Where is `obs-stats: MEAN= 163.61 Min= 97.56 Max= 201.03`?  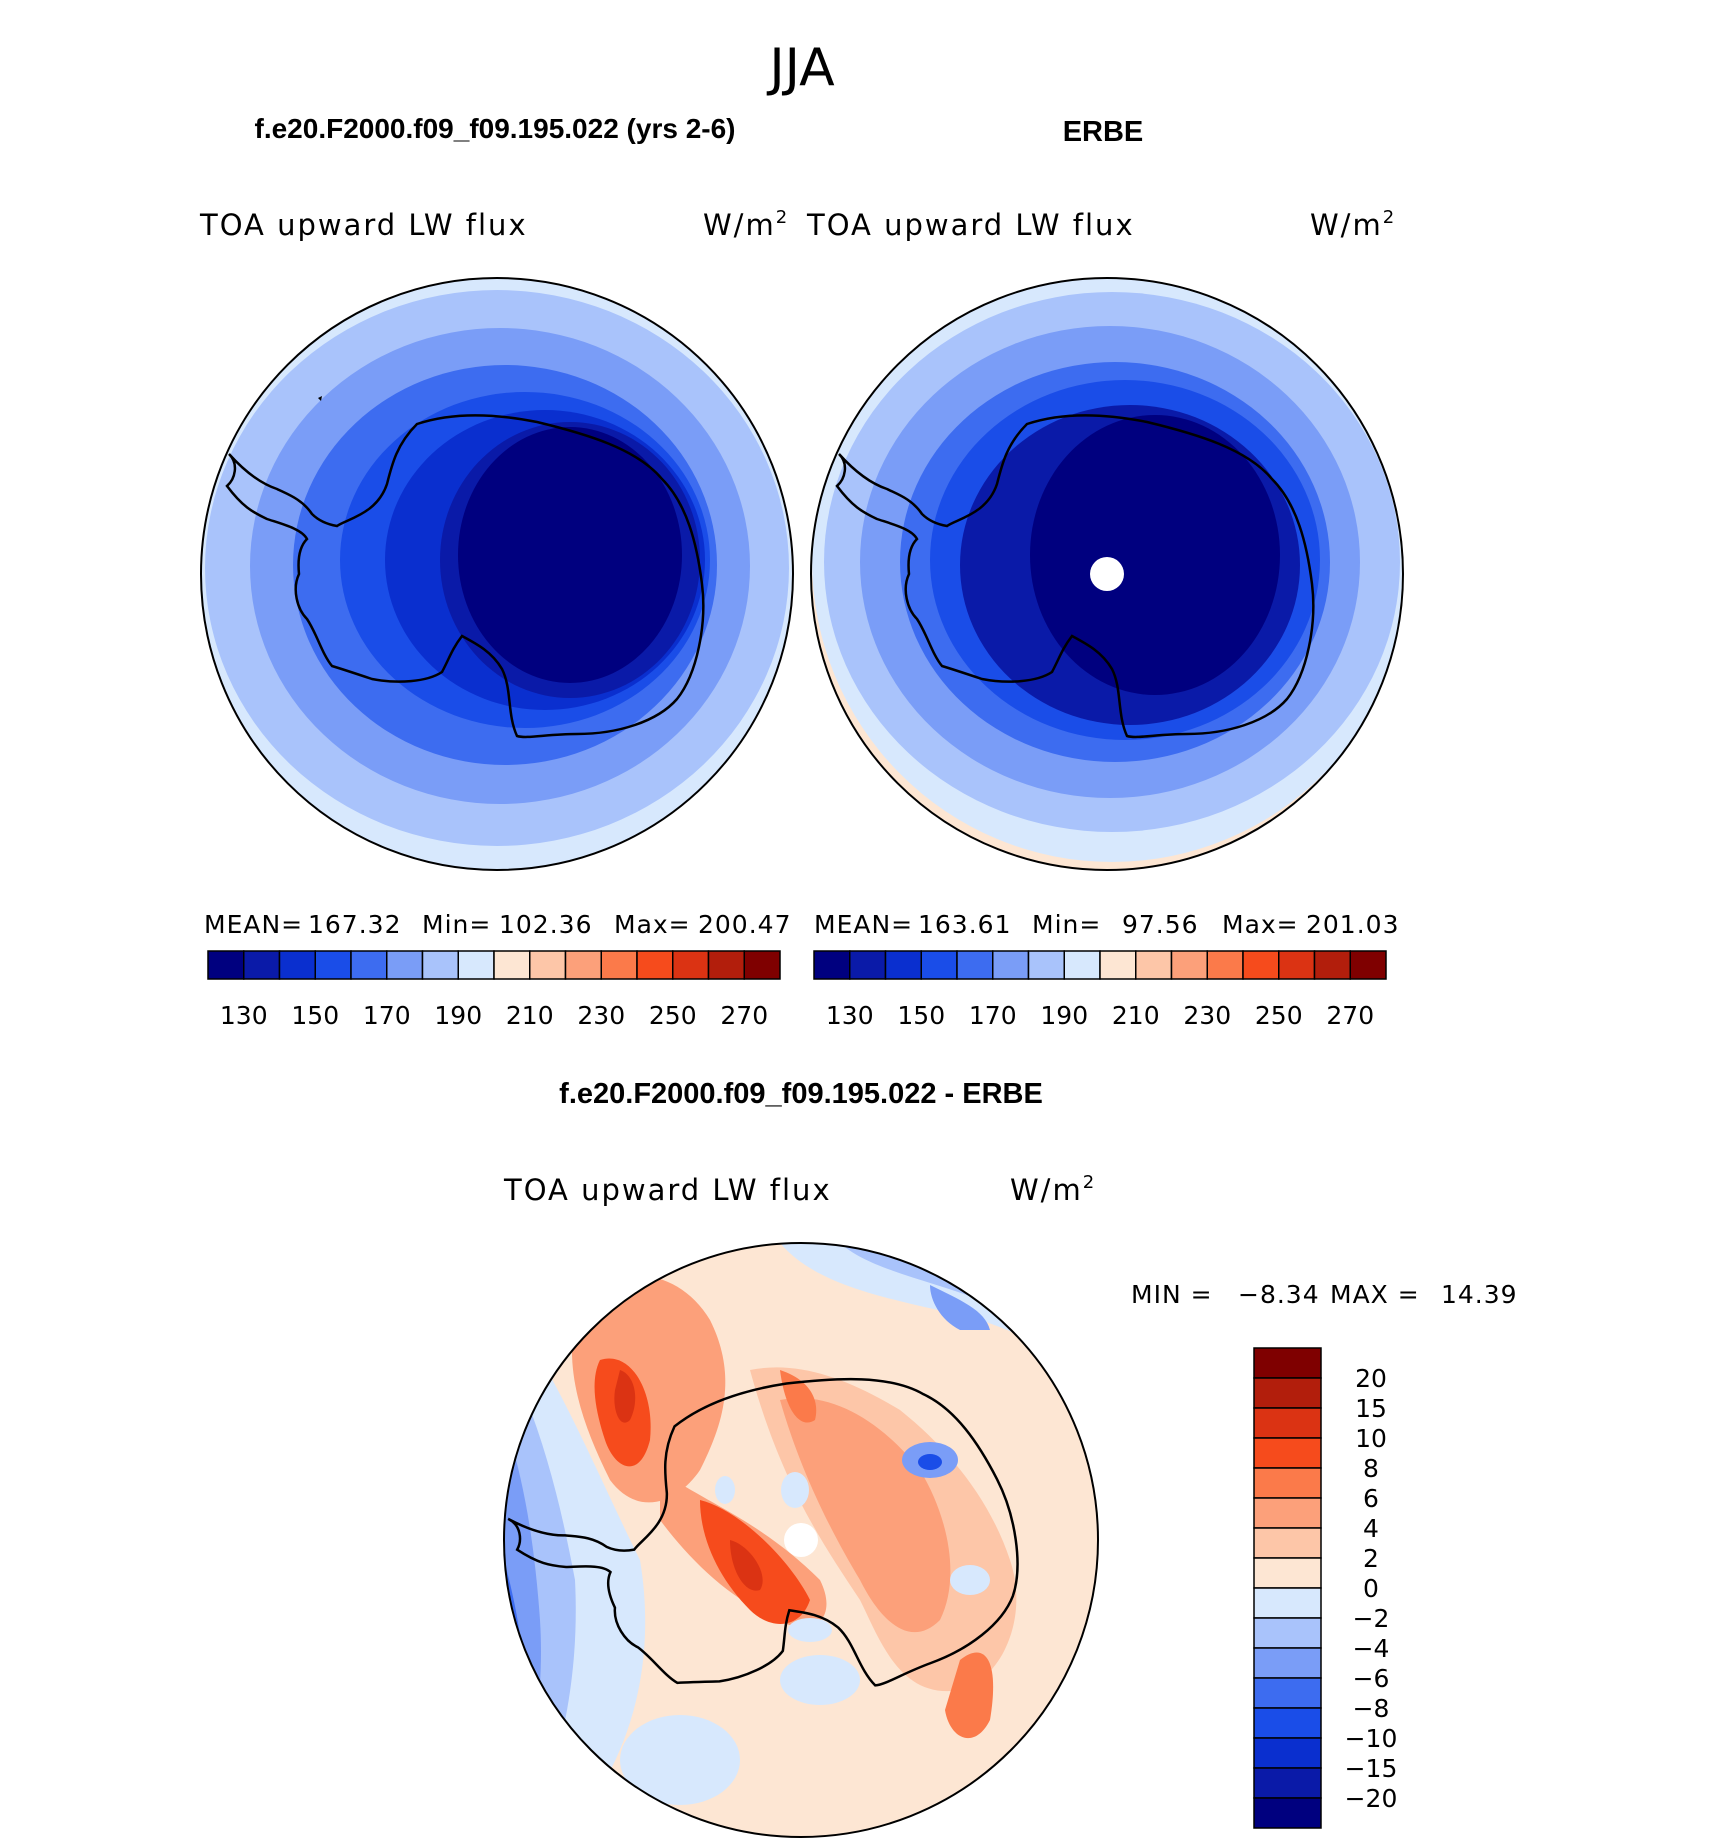 obs-stats: MEAN= 163.61 Min= 97.56 Max= 201.03 is located at coordinates (1106, 924).